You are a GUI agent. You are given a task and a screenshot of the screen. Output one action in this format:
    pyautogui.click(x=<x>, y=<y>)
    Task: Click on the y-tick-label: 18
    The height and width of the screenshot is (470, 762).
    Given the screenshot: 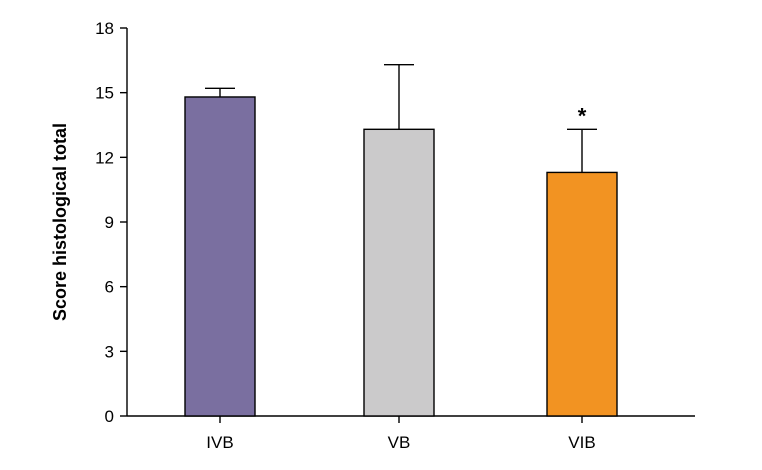 What is the action you would take?
    pyautogui.click(x=104, y=28)
    